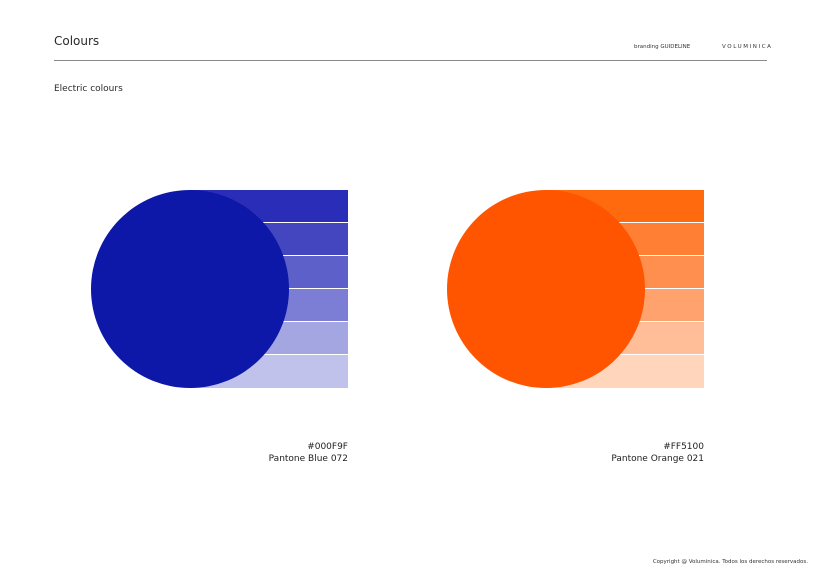  Describe the element at coordinates (327, 447) in the screenshot. I see `hex-code: #000F9F` at that location.